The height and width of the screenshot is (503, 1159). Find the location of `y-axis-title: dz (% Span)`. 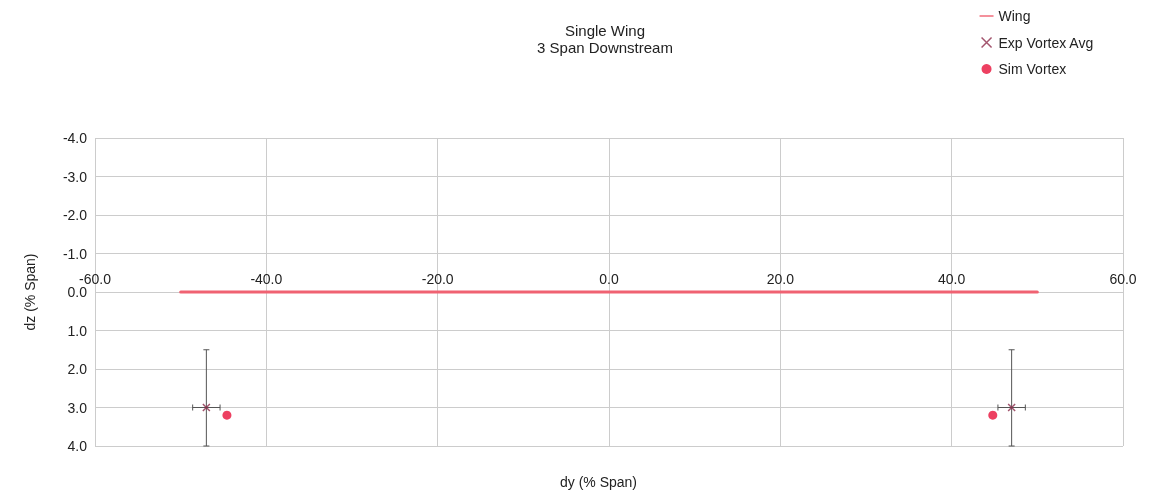

y-axis-title: dz (% Span) is located at coordinates (30, 292).